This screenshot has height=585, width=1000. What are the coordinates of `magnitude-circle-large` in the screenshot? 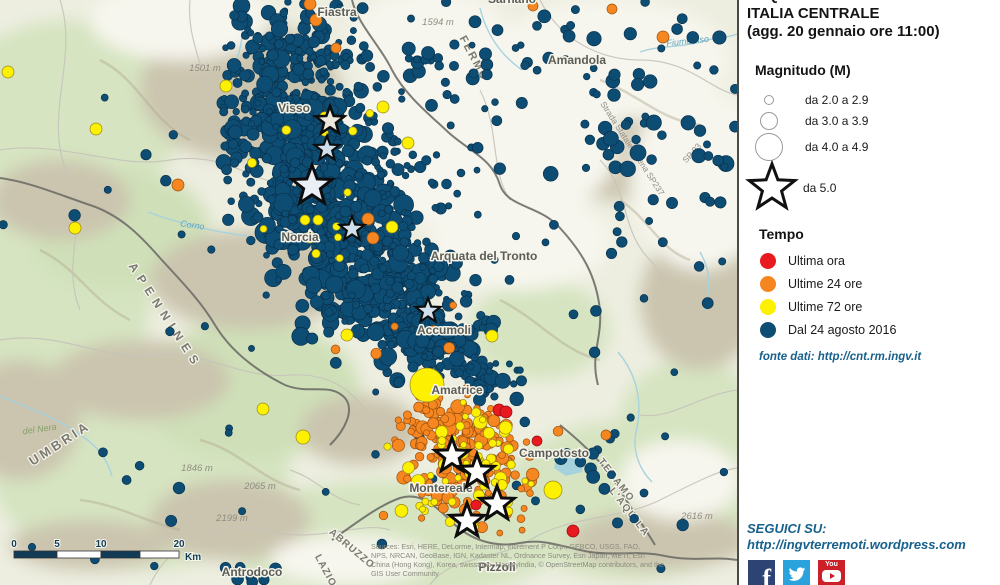 It's located at (769, 147).